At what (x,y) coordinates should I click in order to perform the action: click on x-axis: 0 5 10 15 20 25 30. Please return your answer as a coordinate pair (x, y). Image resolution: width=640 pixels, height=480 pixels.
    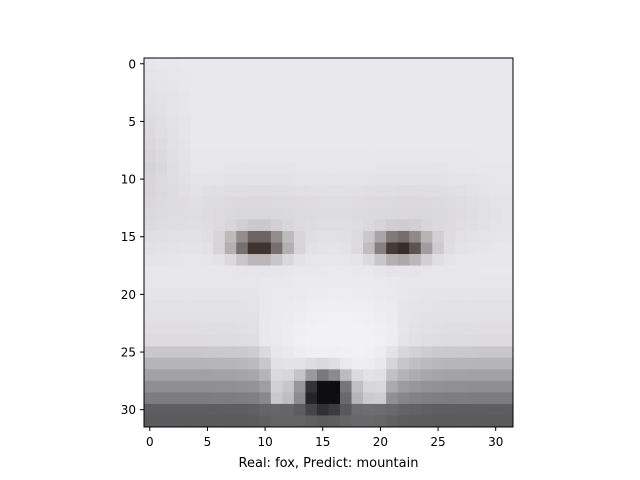
    Looking at the image, I should click on (324, 438).